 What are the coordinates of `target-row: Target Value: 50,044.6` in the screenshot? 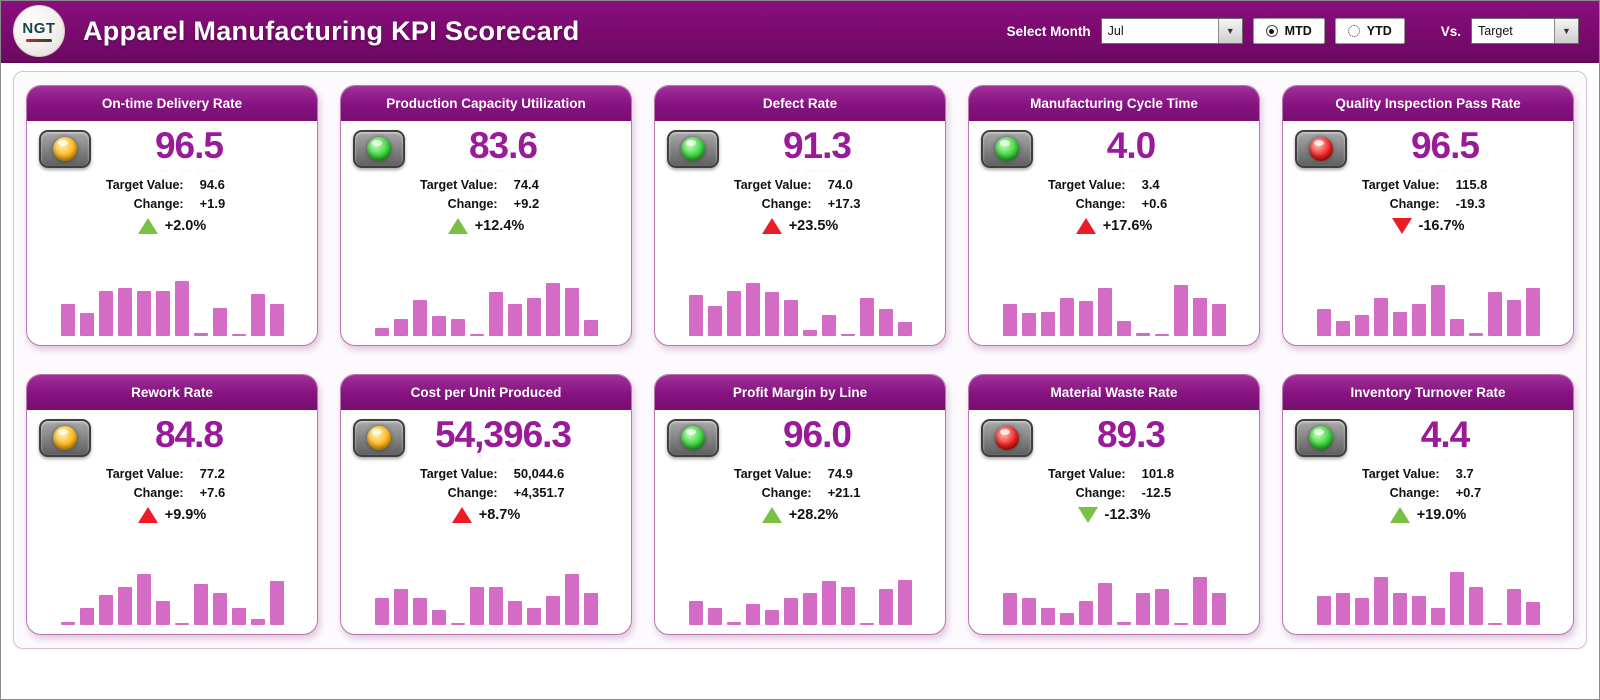 It's located at (486, 473).